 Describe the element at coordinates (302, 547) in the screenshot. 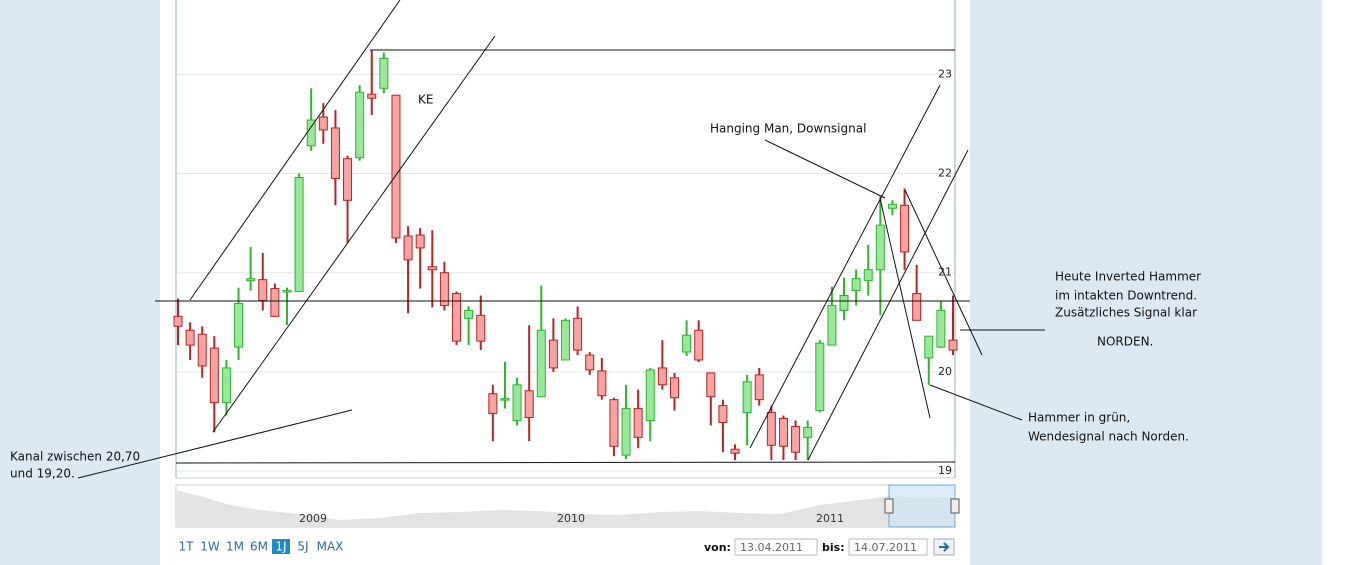

I see `range-button: 5J` at that location.